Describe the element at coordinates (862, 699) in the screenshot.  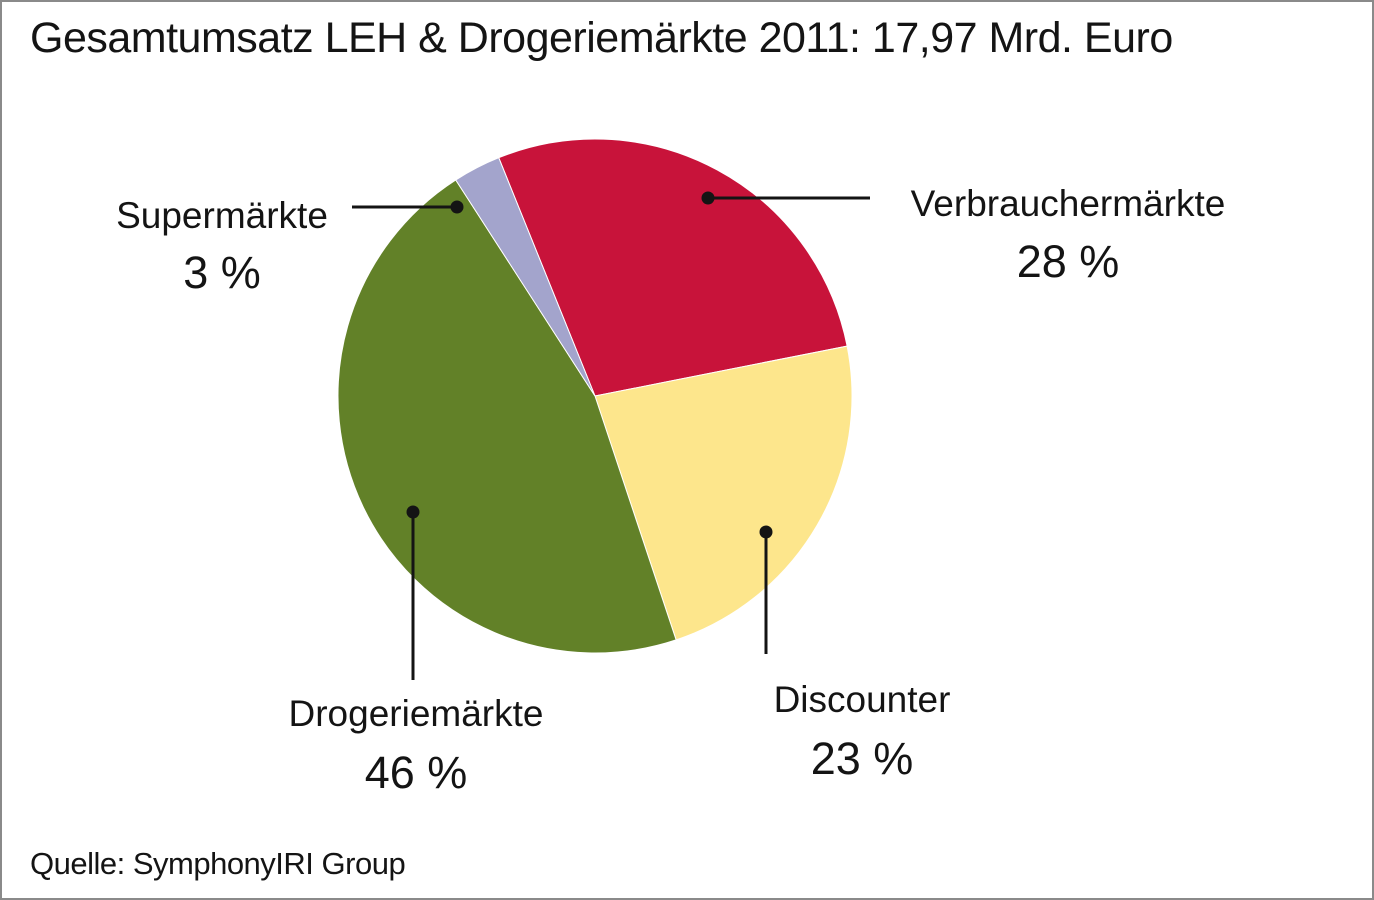
I see `slice-label-discounter: Discounter` at that location.